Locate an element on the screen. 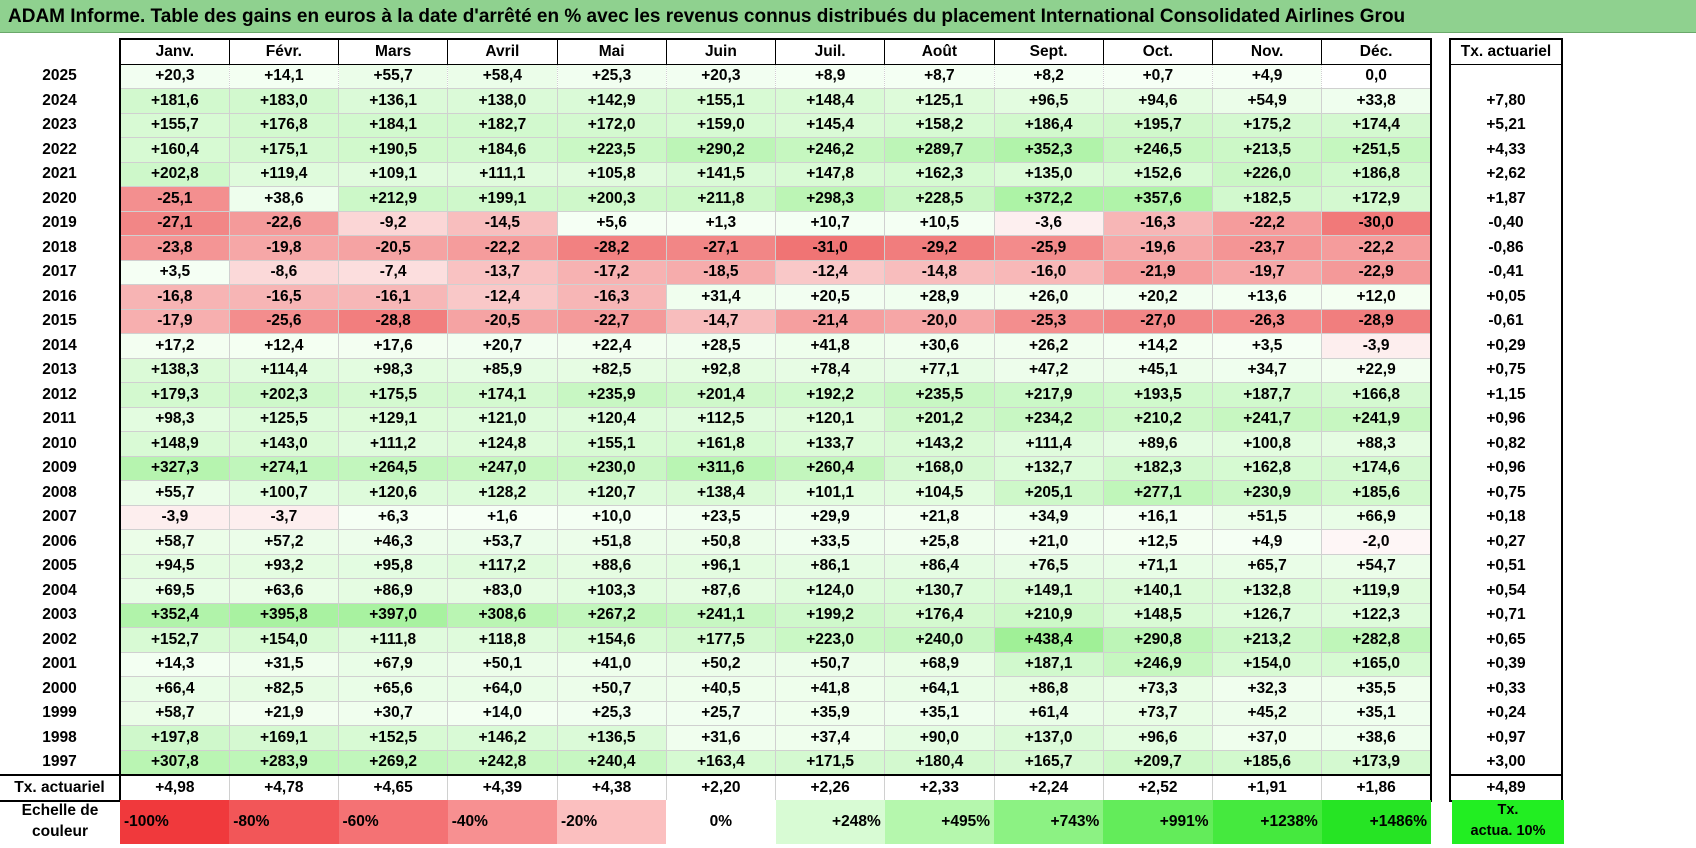 The image size is (1696, 848). gain-cell: +85,9 is located at coordinates (502, 370).